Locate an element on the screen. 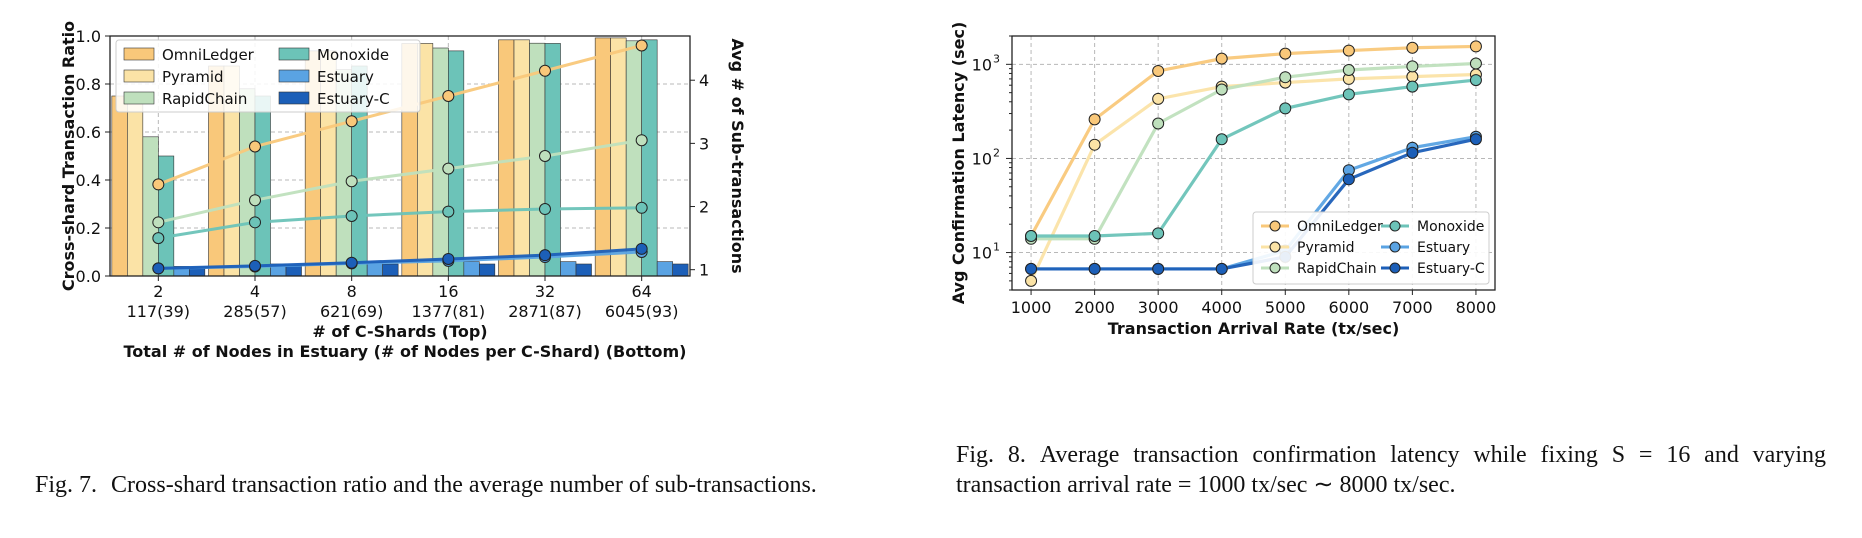  legend-marker-rapidchain is located at coordinates (1275, 268).